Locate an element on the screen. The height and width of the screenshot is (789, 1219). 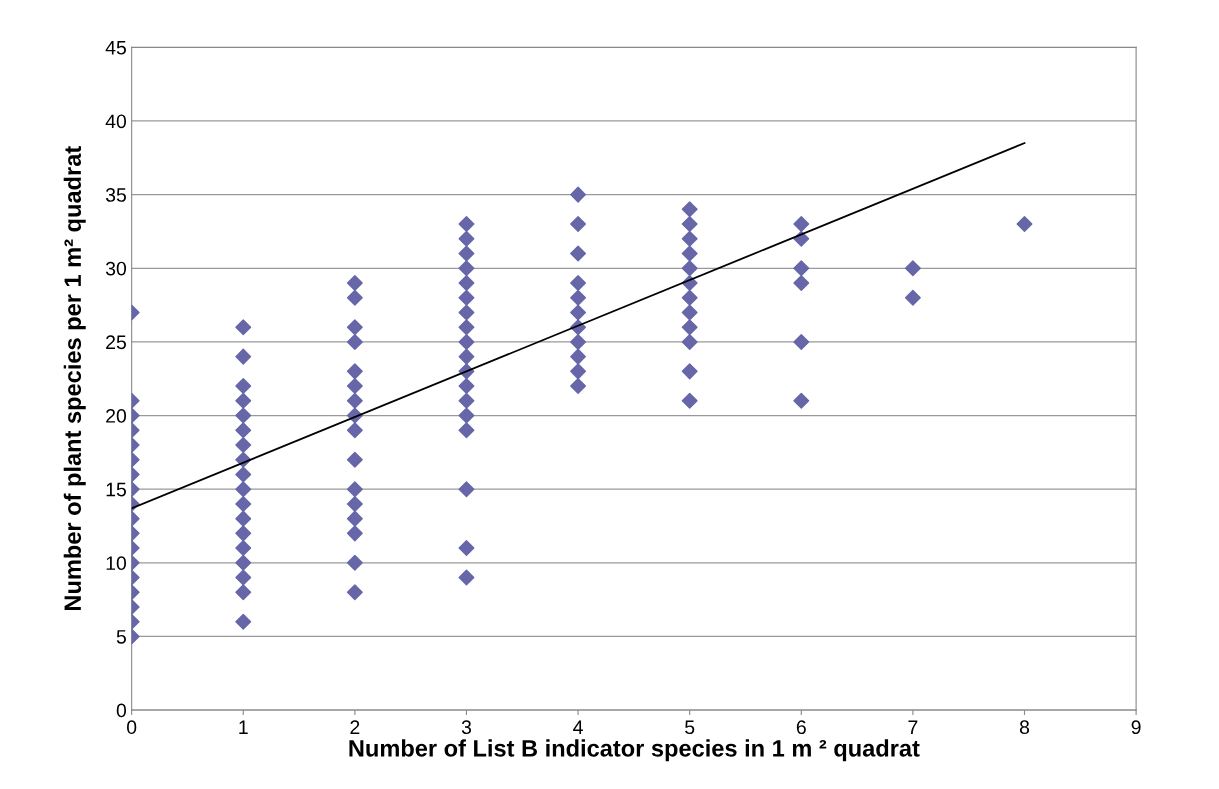
x-tick-label: 3 is located at coordinates (466, 727).